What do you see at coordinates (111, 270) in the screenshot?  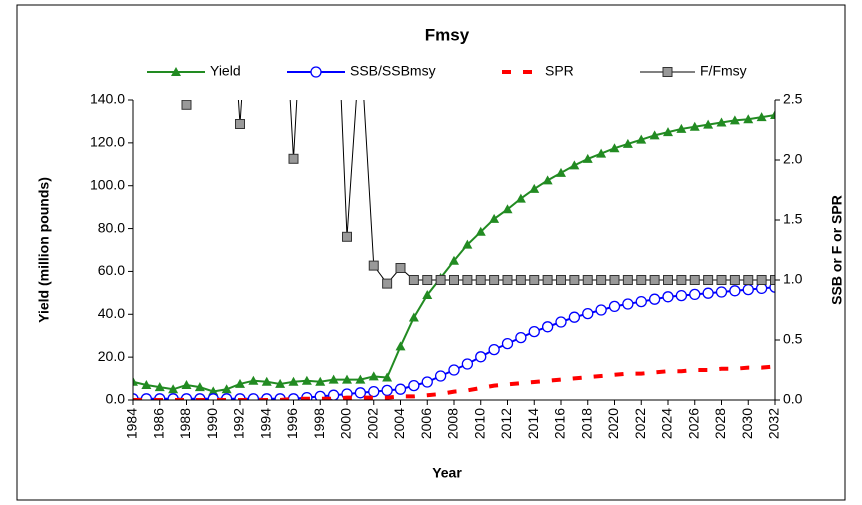 I see `y-tick-label: 60.0` at bounding box center [111, 270].